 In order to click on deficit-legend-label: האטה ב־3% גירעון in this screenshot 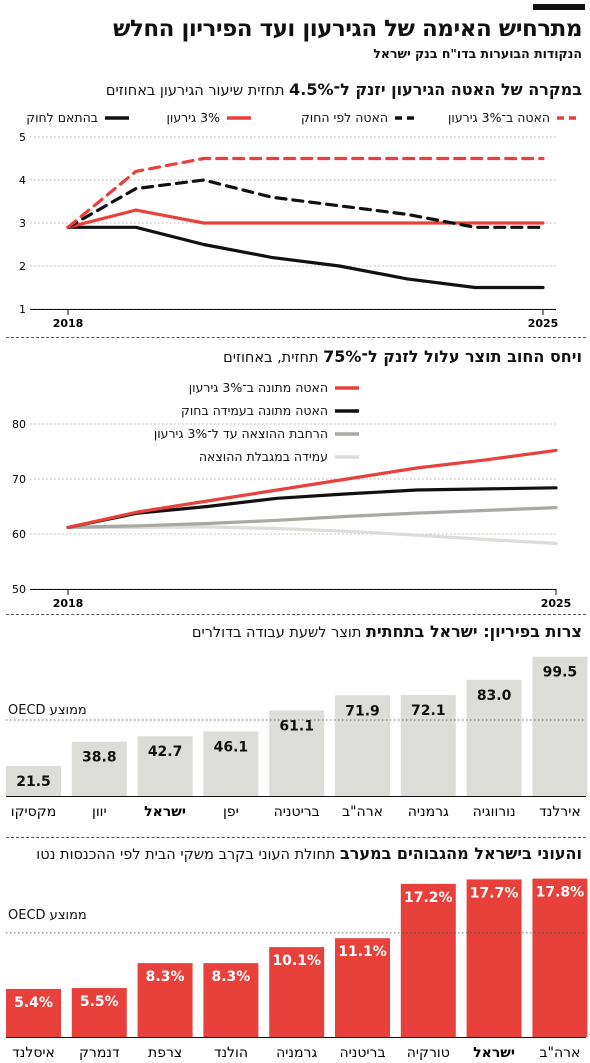, I will do `click(499, 117)`.